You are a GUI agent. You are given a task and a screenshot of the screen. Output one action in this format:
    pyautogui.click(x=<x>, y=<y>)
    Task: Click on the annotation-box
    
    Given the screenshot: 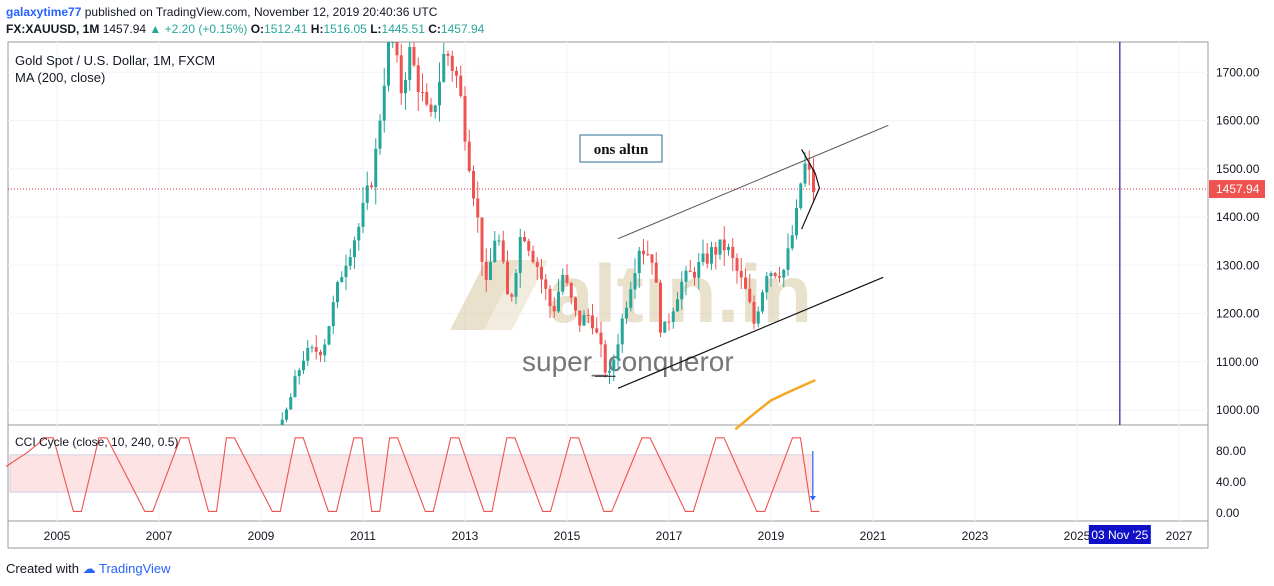 What is the action you would take?
    pyautogui.click(x=621, y=148)
    